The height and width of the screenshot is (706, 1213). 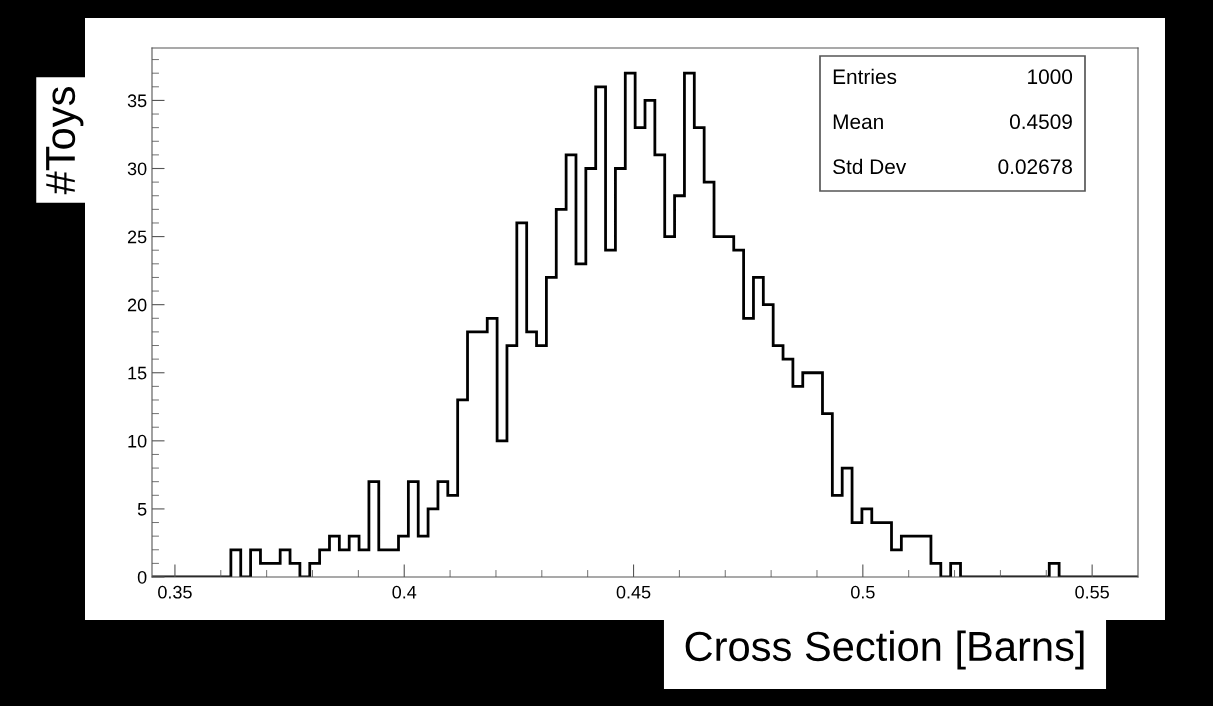 I want to click on x-tick-label: 0.55, so click(x=1092, y=592).